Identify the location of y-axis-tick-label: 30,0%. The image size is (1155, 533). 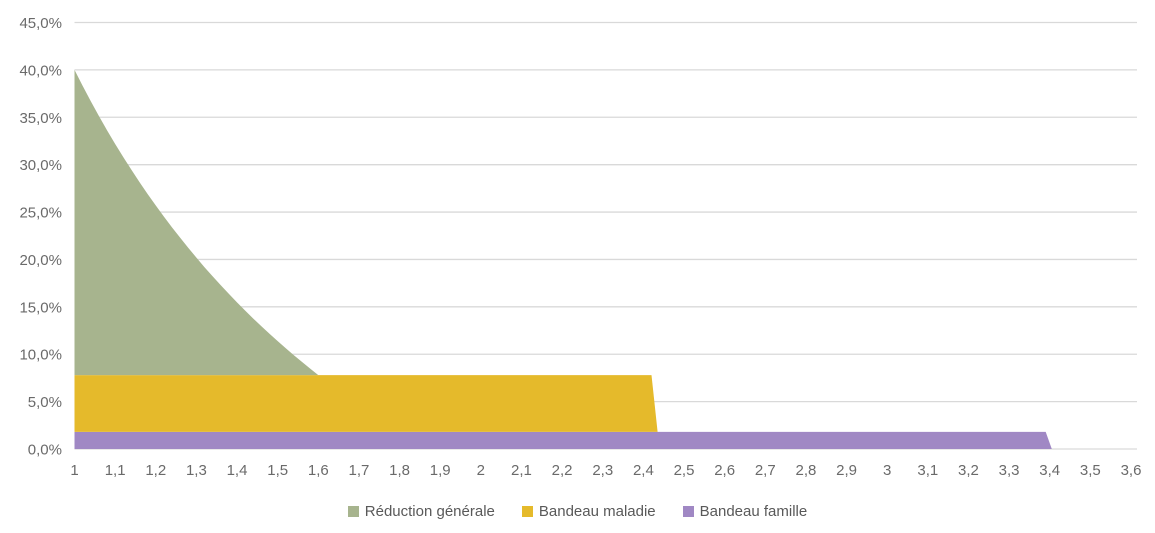
(40, 165).